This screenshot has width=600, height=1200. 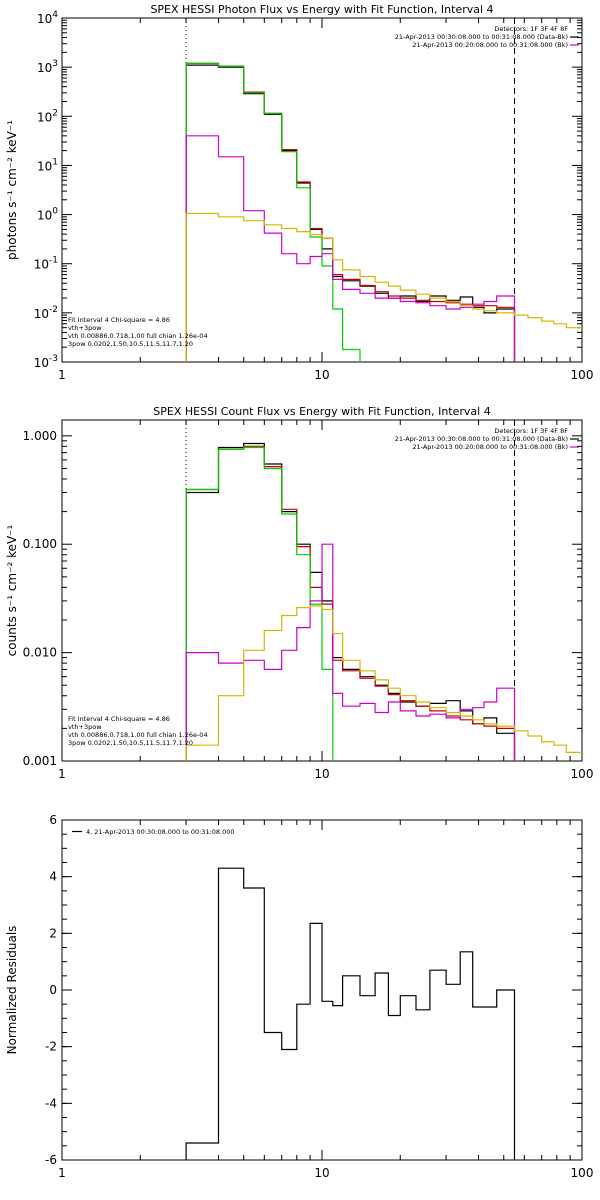 I want to click on y-tick-label: 10⁻², so click(x=46, y=313).